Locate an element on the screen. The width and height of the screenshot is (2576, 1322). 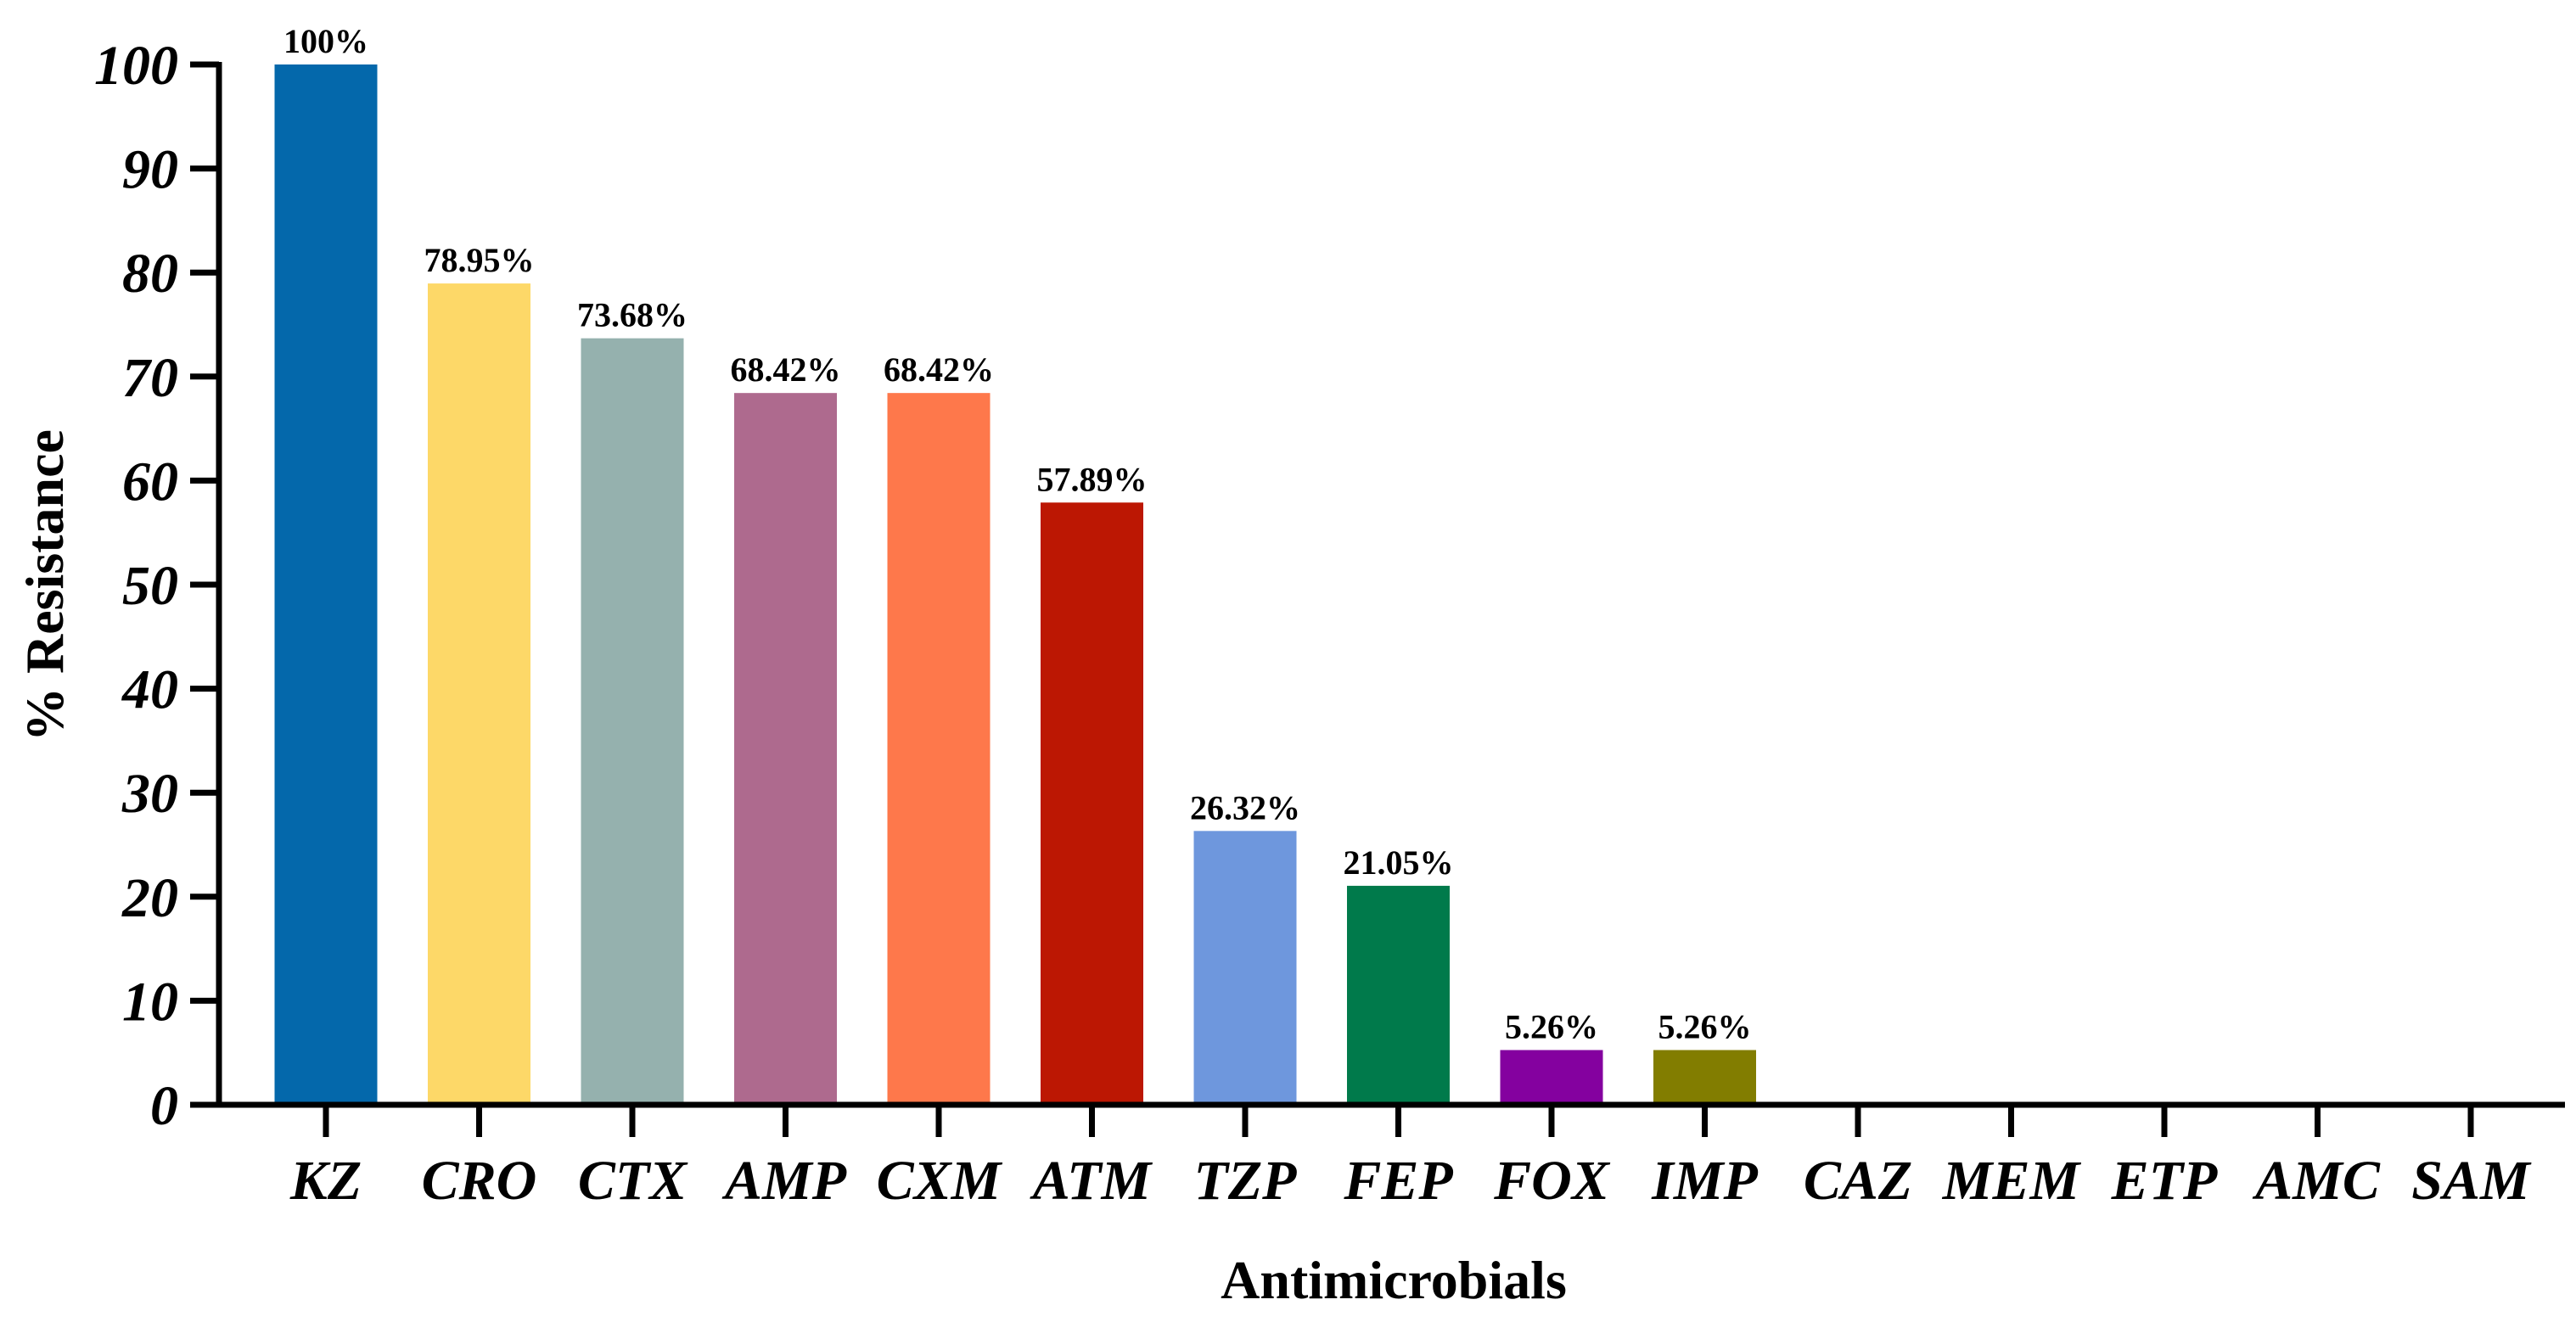
bar-fox is located at coordinates (1551, 1077).